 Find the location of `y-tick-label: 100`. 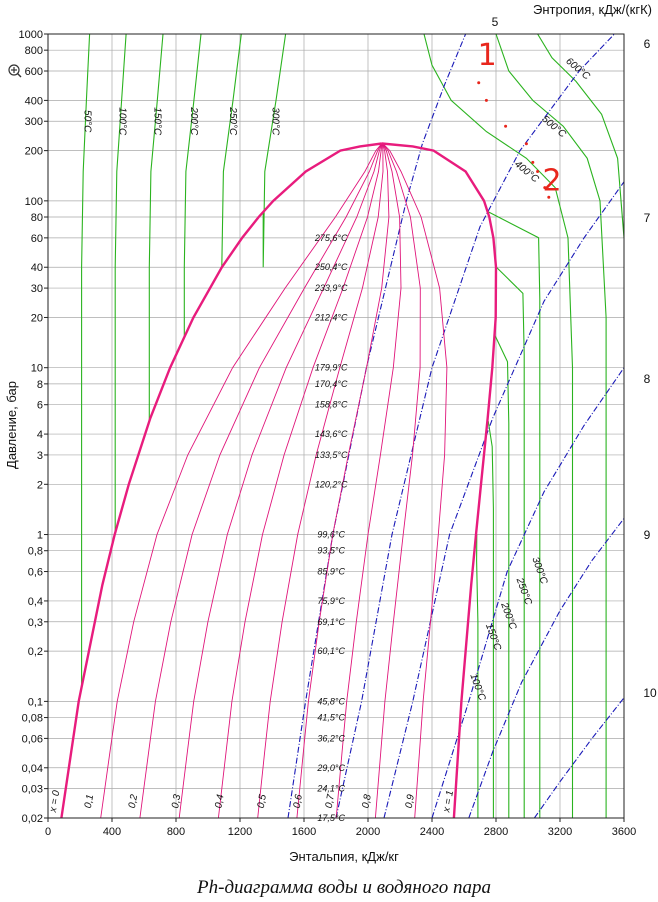

y-tick-label: 100 is located at coordinates (34, 202).